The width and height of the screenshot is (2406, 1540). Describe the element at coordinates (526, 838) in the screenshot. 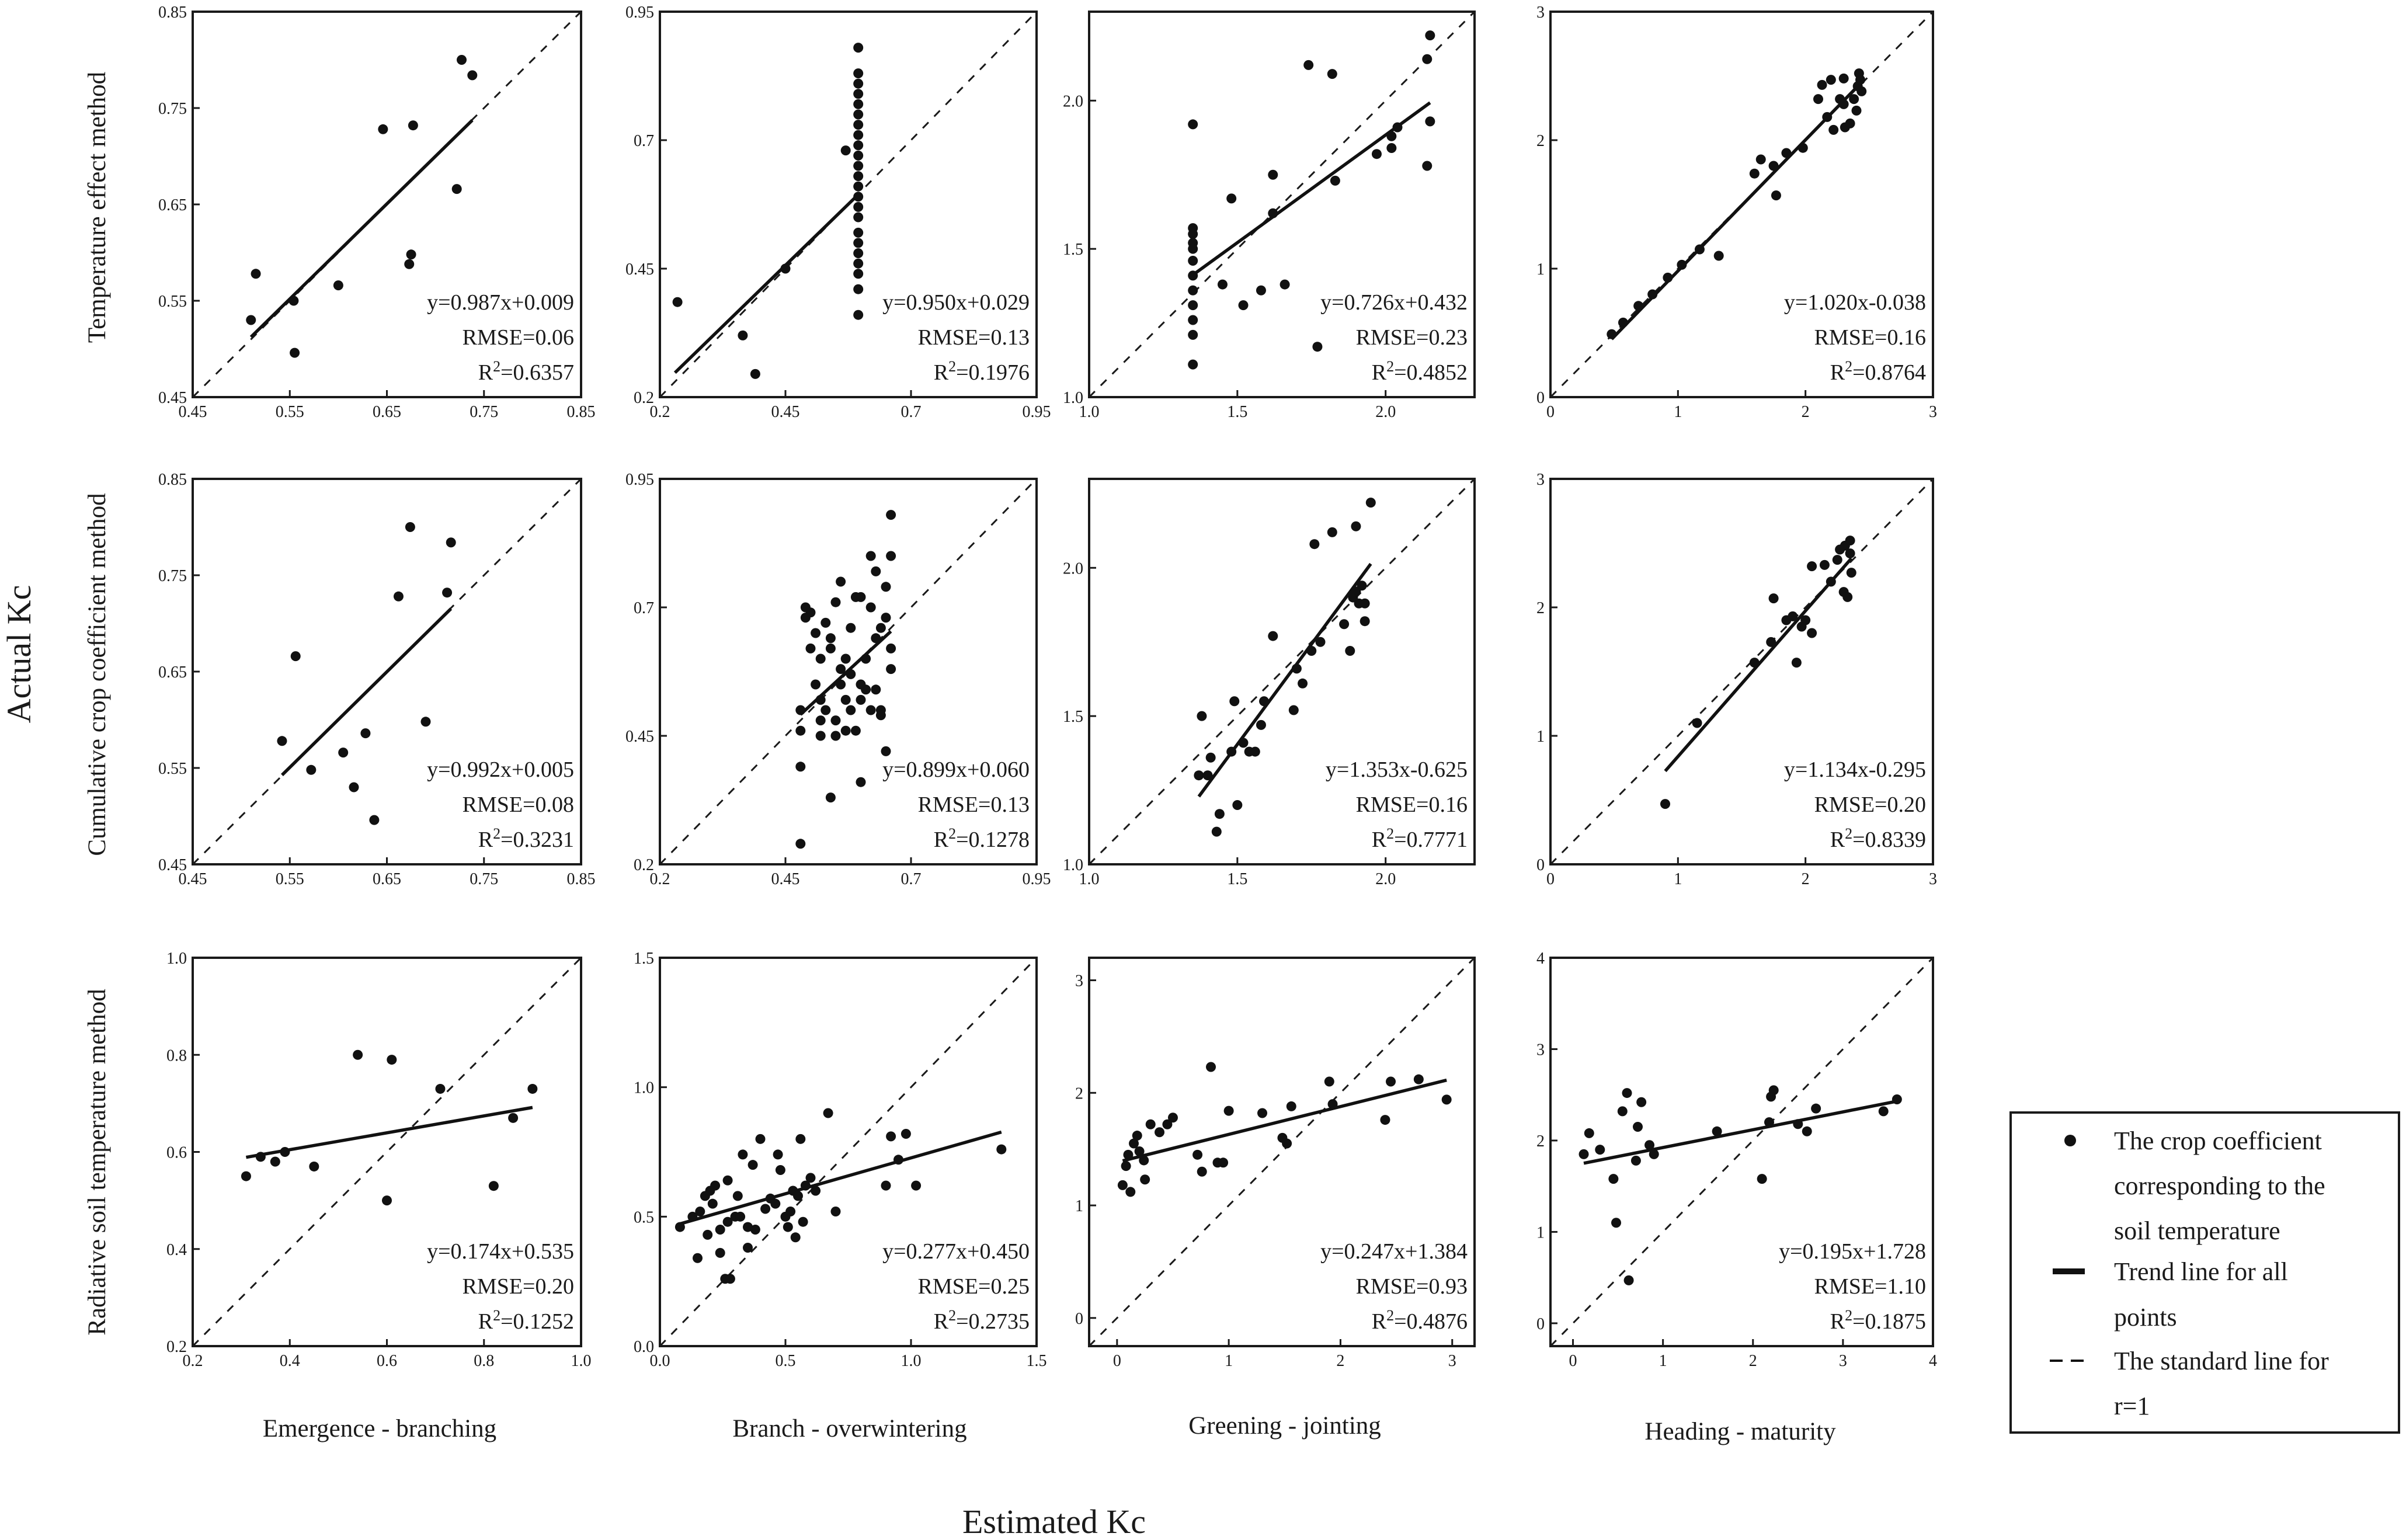

I see `panel-r1-emergence-r-squared: R2=0.3231` at that location.